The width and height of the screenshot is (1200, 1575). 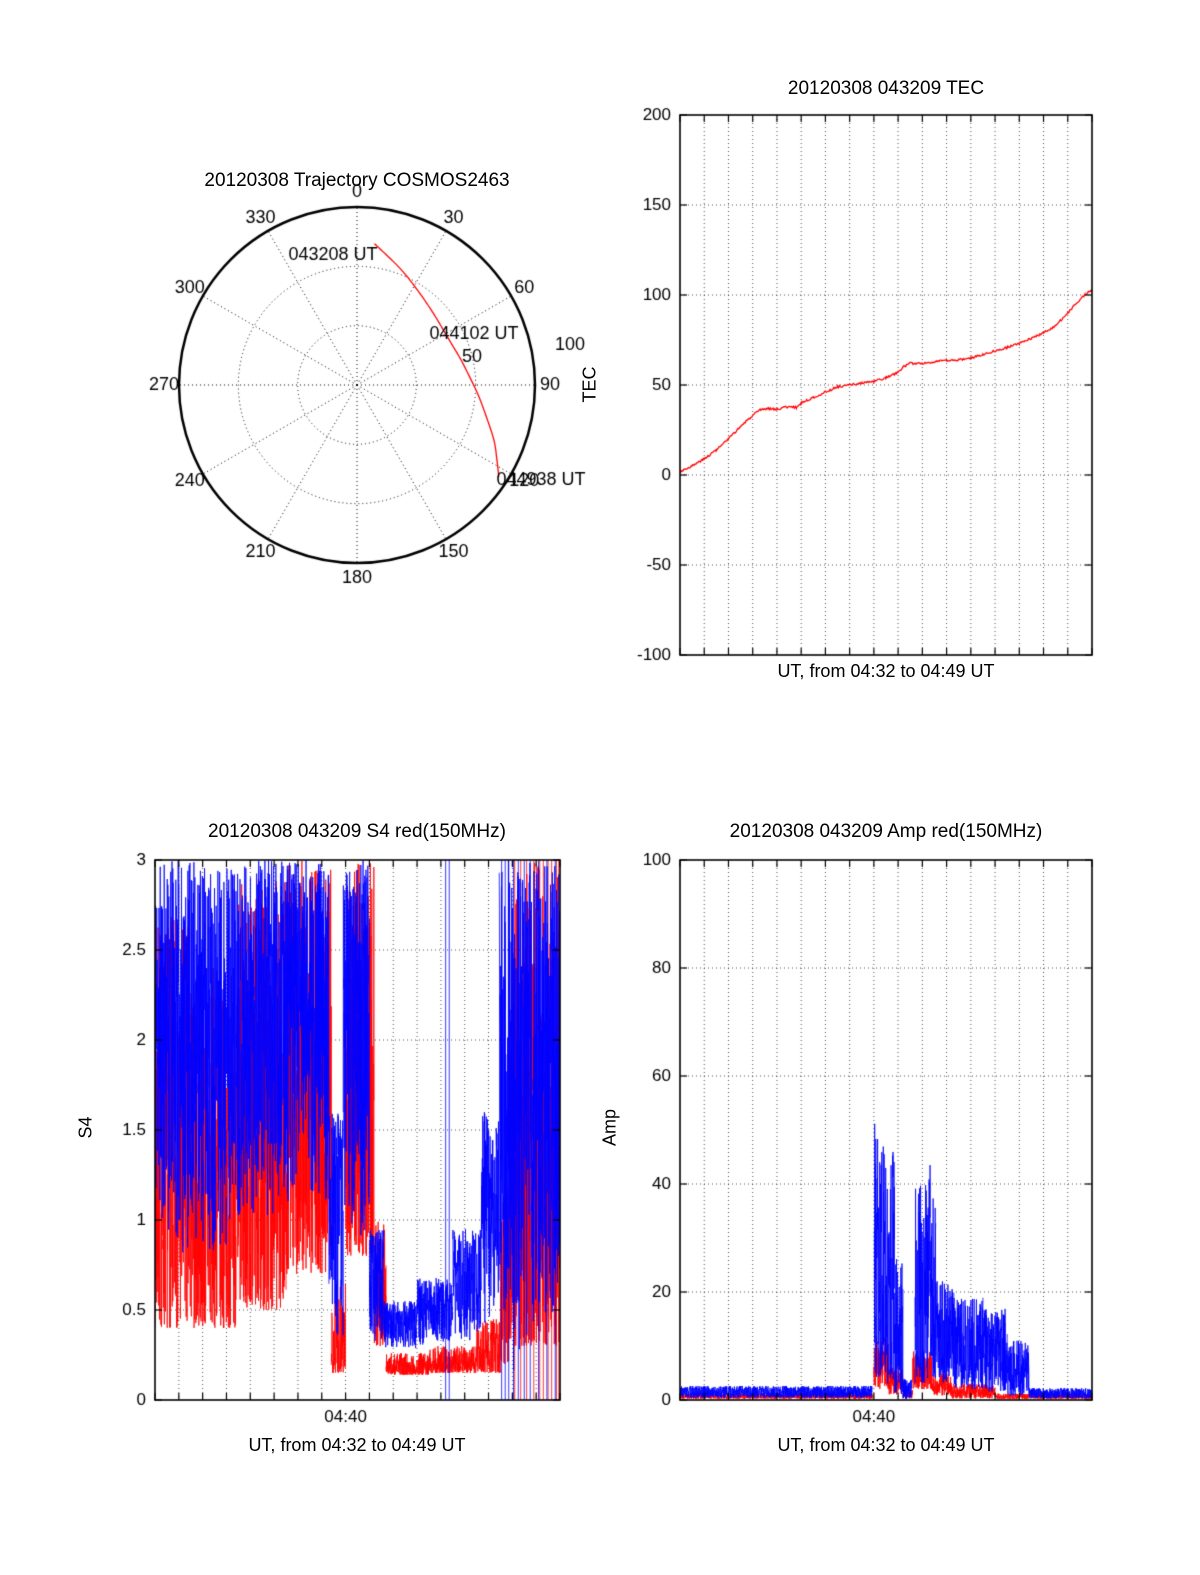 What do you see at coordinates (357, 1445) in the screenshot?
I see `s4-x-axis-label: UT, from 04:32 to 04:49 UT` at bounding box center [357, 1445].